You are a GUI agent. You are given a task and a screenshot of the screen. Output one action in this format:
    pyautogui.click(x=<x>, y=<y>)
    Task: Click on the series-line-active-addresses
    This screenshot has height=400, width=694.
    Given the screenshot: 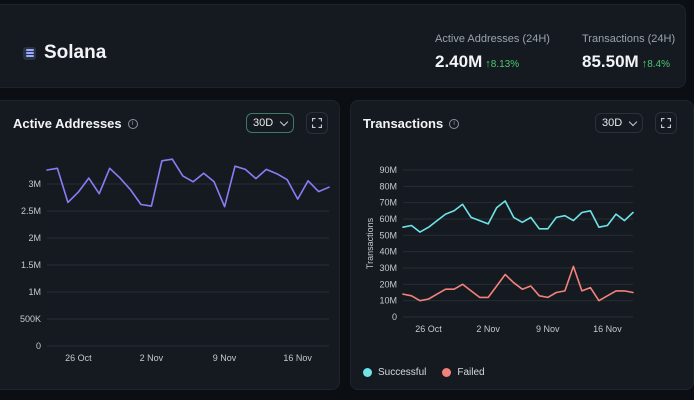 What is the action you would take?
    pyautogui.click(x=188, y=183)
    